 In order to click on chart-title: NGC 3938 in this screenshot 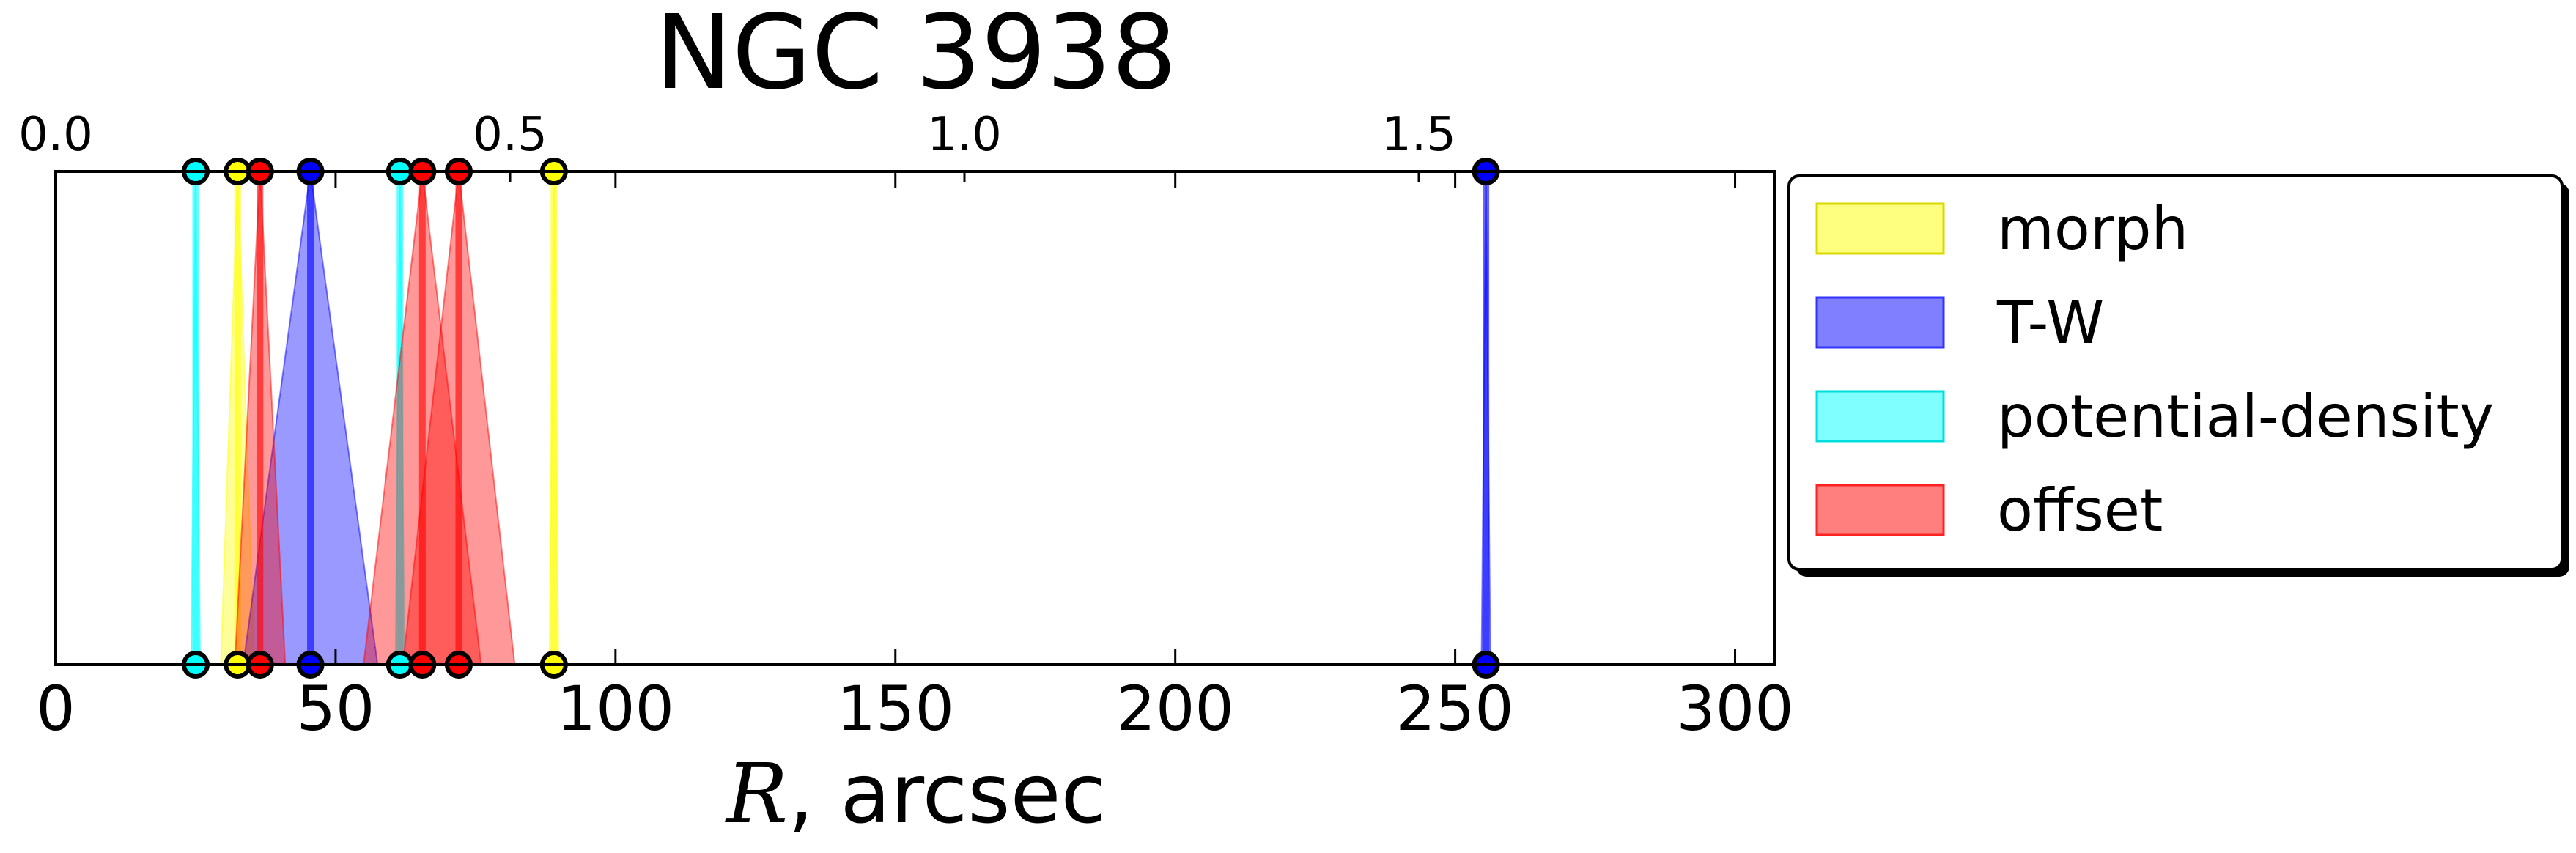, I will do `click(916, 56)`.